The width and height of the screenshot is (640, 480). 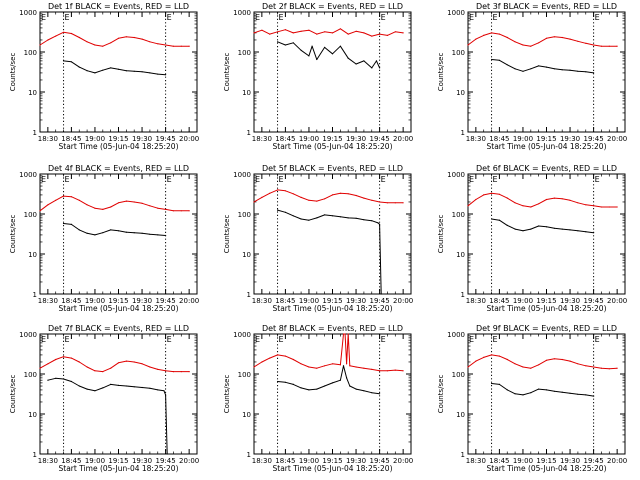 I want to click on x-tick-label: 19:30, so click(x=570, y=301).